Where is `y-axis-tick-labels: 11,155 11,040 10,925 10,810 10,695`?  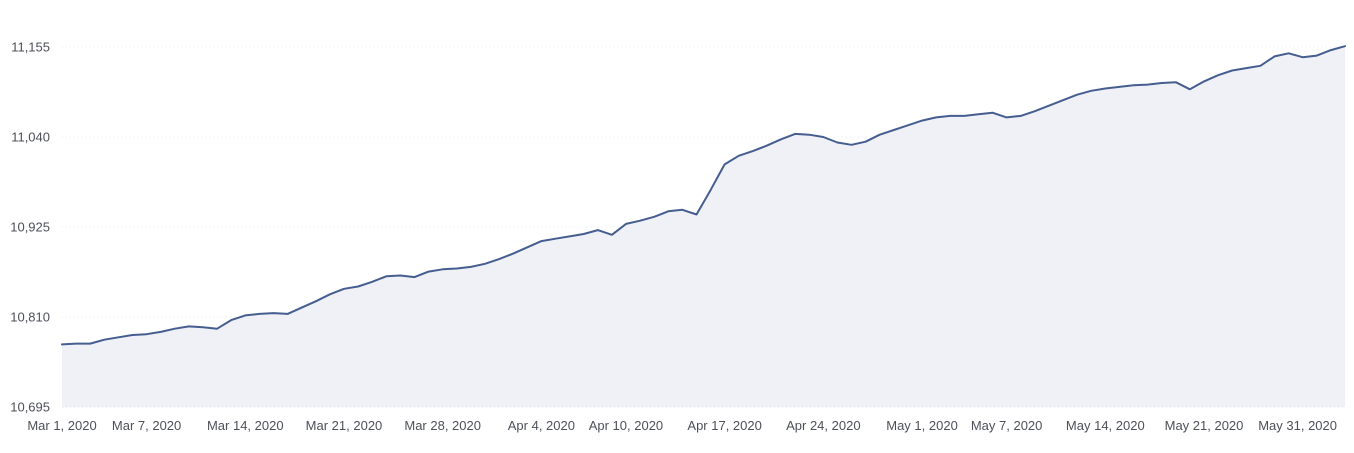
y-axis-tick-labels: 11,155 11,040 10,925 10,810 10,695 is located at coordinates (30, 227).